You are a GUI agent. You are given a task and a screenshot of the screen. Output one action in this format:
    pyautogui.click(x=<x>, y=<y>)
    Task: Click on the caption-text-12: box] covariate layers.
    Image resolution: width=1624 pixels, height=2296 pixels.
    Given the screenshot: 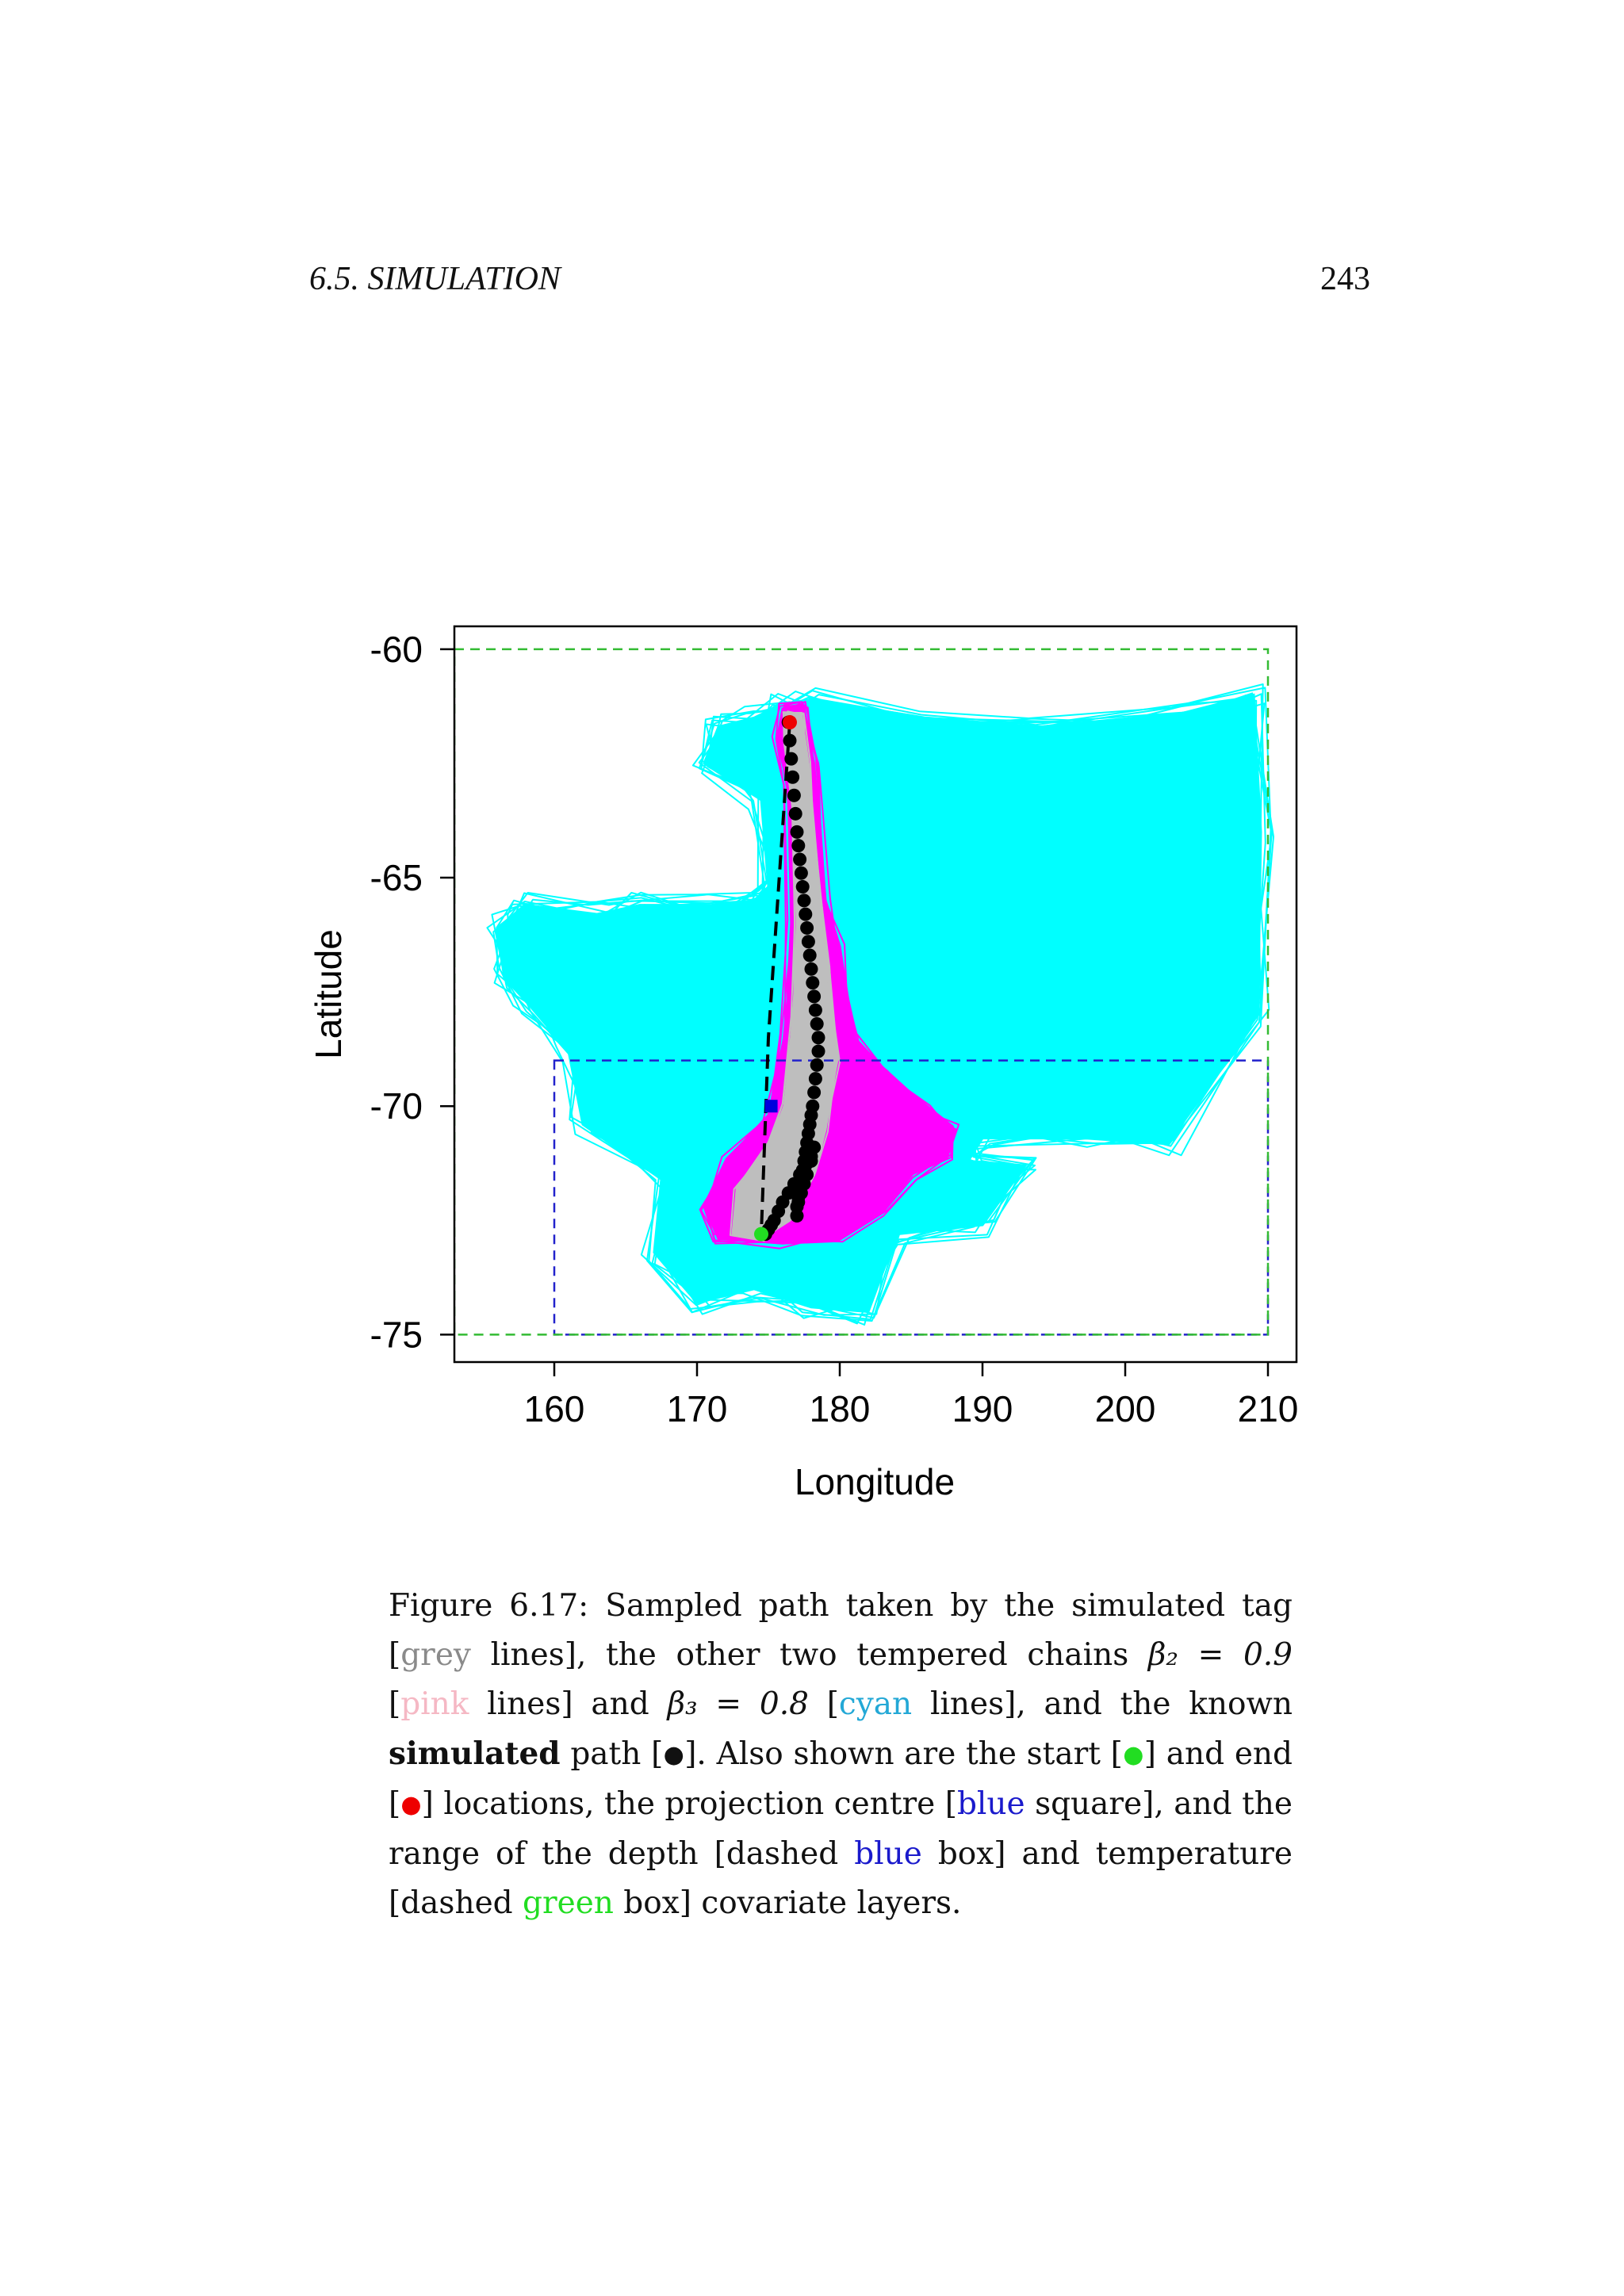 What is the action you would take?
    pyautogui.click(x=787, y=1903)
    